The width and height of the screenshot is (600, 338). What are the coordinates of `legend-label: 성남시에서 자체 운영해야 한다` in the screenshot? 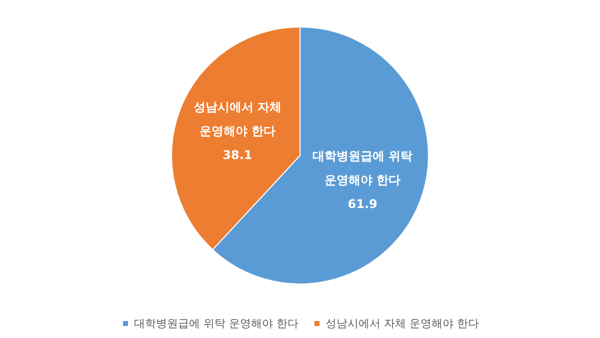 It's located at (402, 323).